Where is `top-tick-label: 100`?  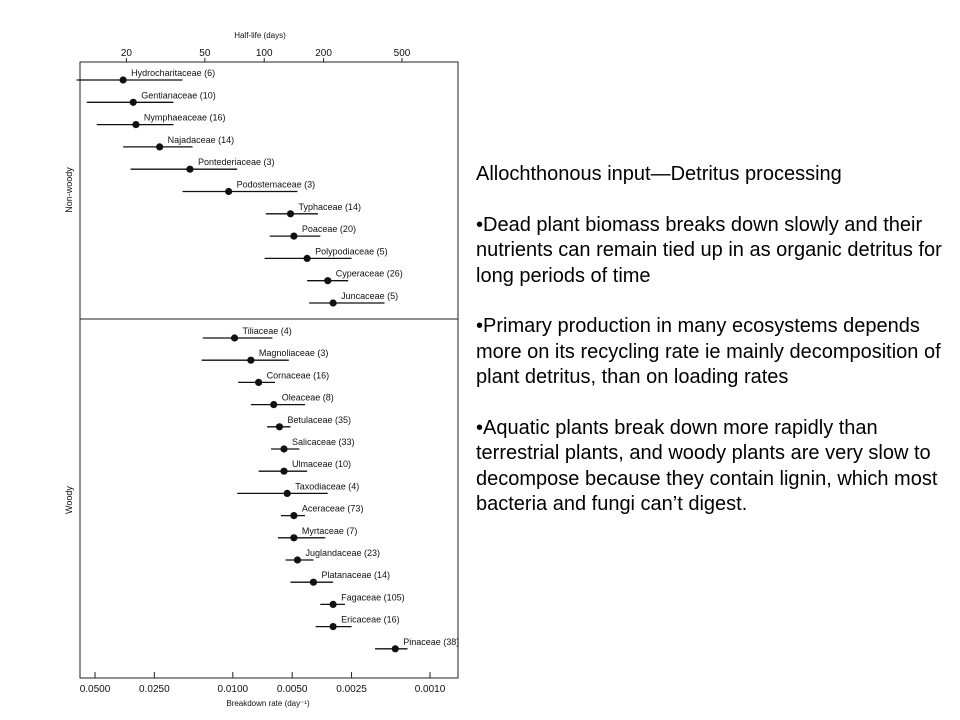 top-tick-label: 100 is located at coordinates (264, 53).